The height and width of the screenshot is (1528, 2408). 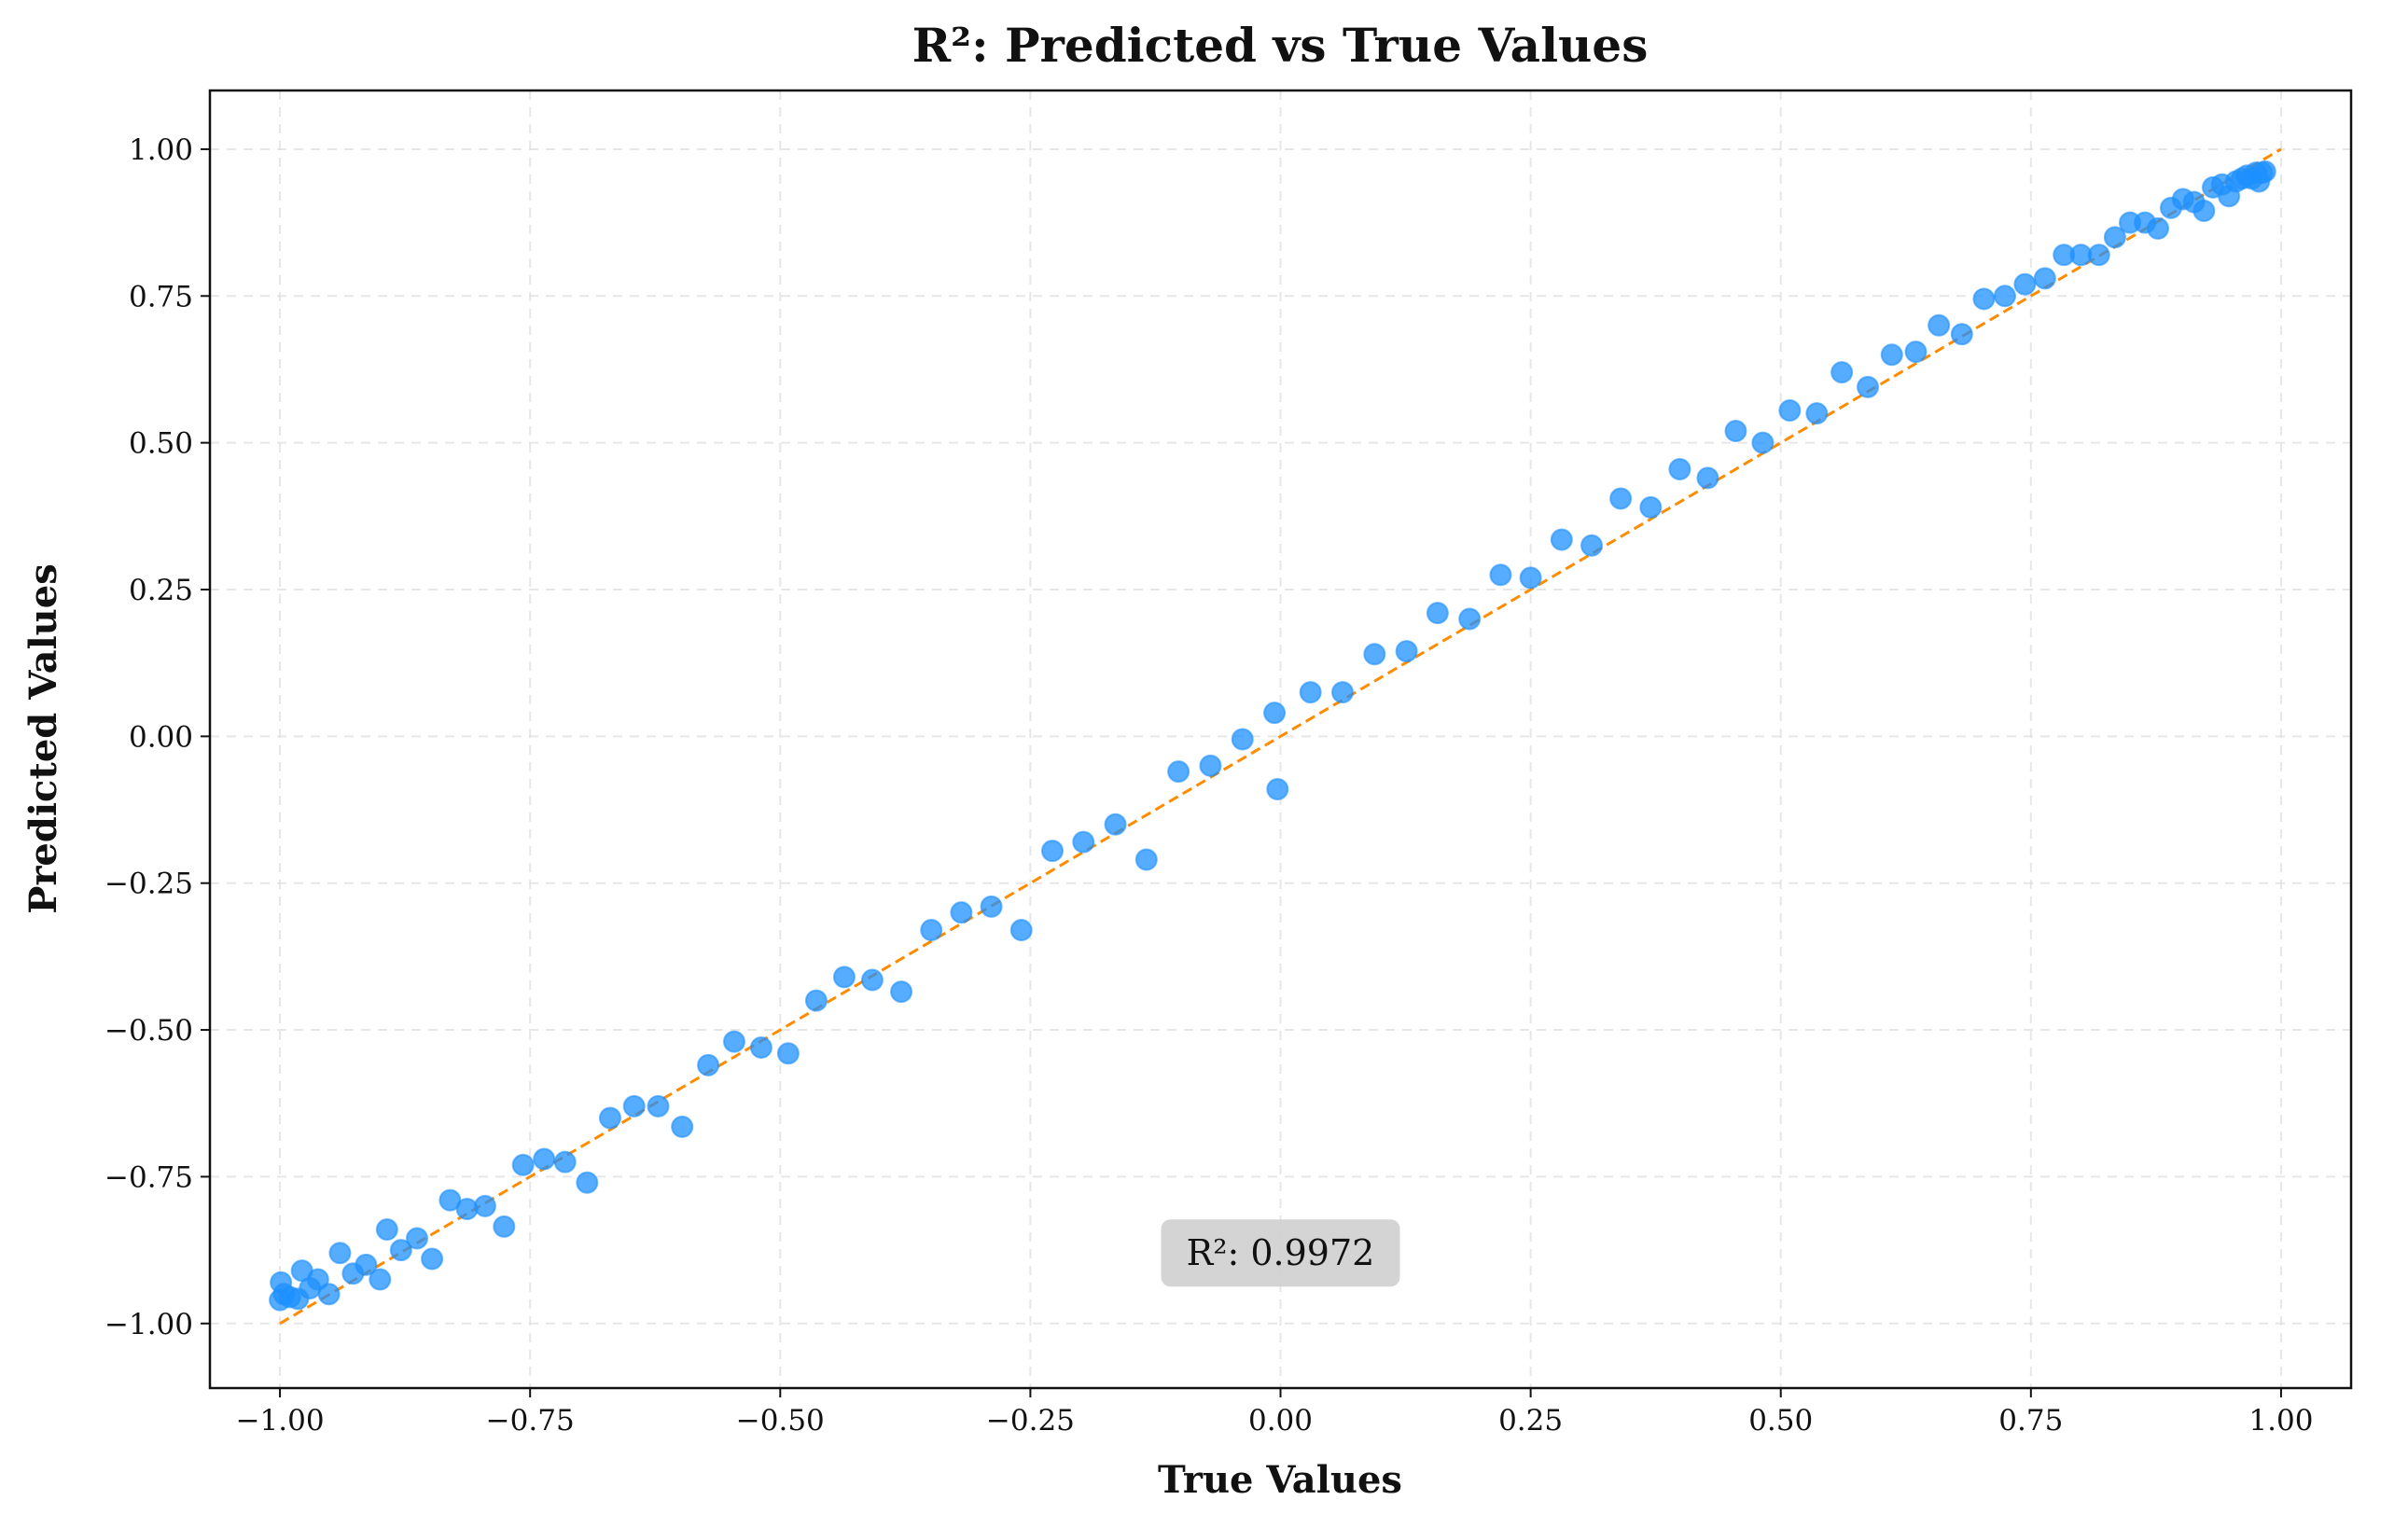 What do you see at coordinates (161, 590) in the screenshot?
I see `y-tick-label: 0.25` at bounding box center [161, 590].